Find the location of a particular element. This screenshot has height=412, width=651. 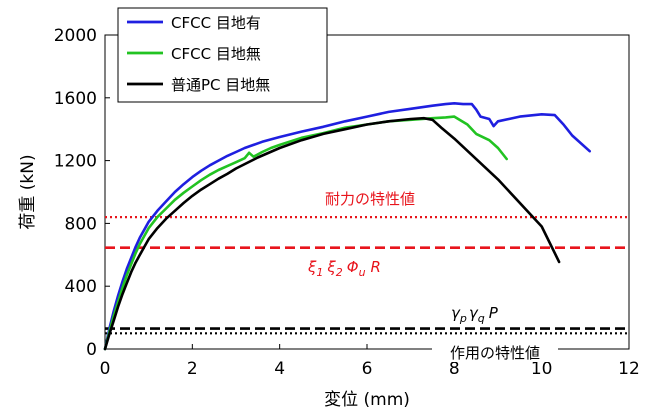

formula-gamma-q: γ is located at coordinates (474, 313).